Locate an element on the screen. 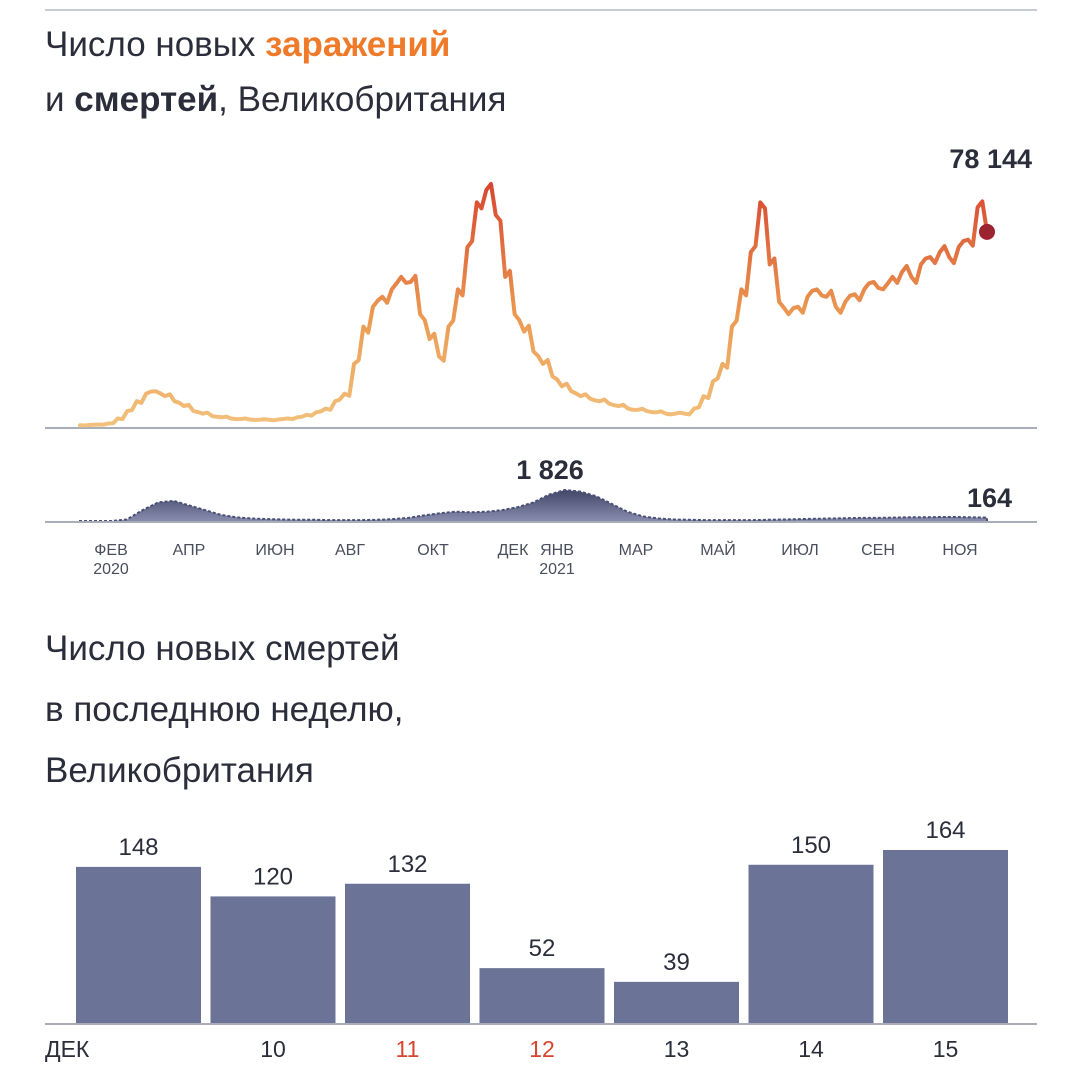  x-tick-year: 2020 is located at coordinates (111, 569).